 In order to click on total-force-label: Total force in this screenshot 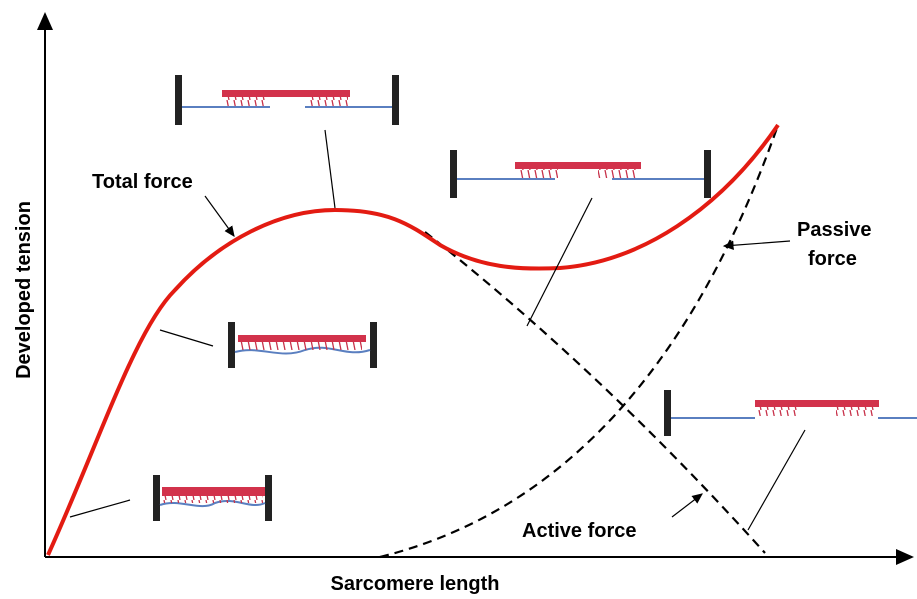, I will do `click(142, 182)`.